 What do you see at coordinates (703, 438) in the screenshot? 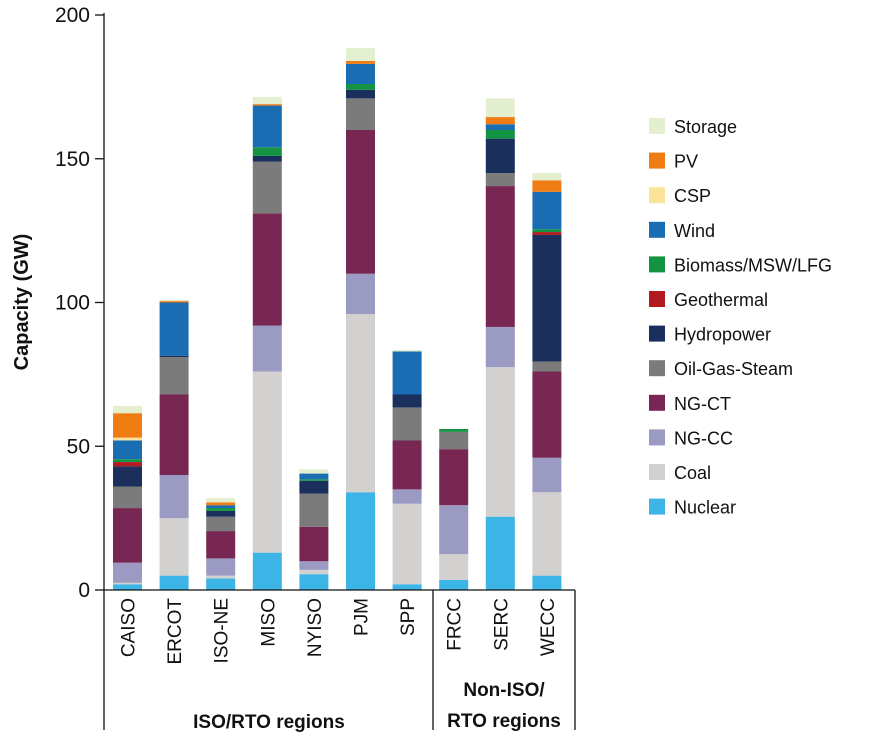
I see `legend-label-ng-cc: NG-CC` at bounding box center [703, 438].